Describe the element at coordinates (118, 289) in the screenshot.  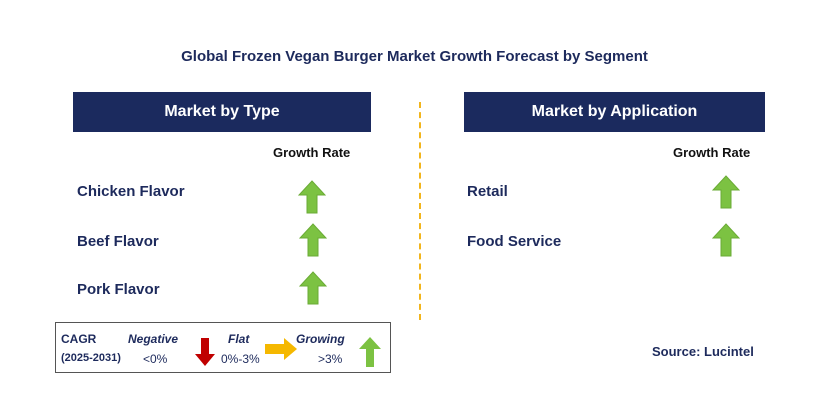
I see `row-label-pork-flavor: Pork Flavor` at that location.